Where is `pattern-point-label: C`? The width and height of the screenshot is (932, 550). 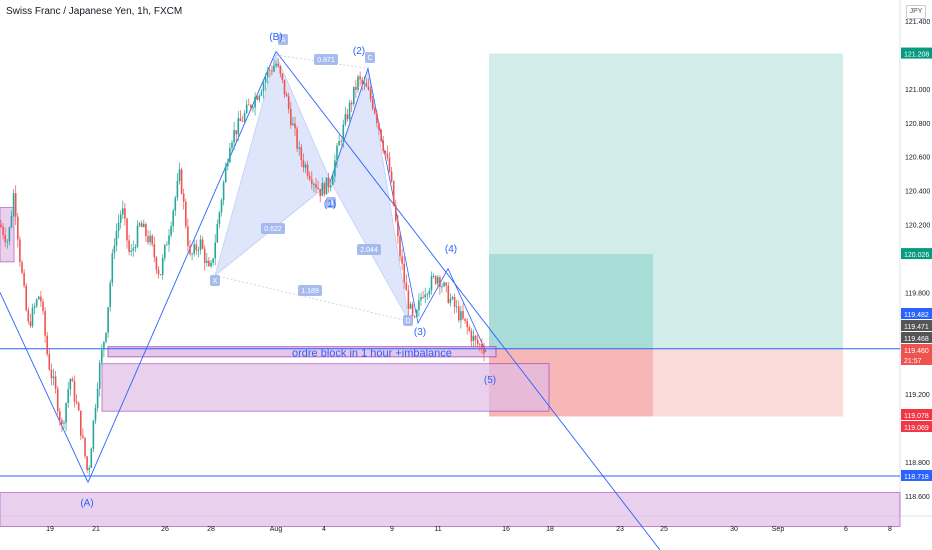 pattern-point-label: C is located at coordinates (369, 58).